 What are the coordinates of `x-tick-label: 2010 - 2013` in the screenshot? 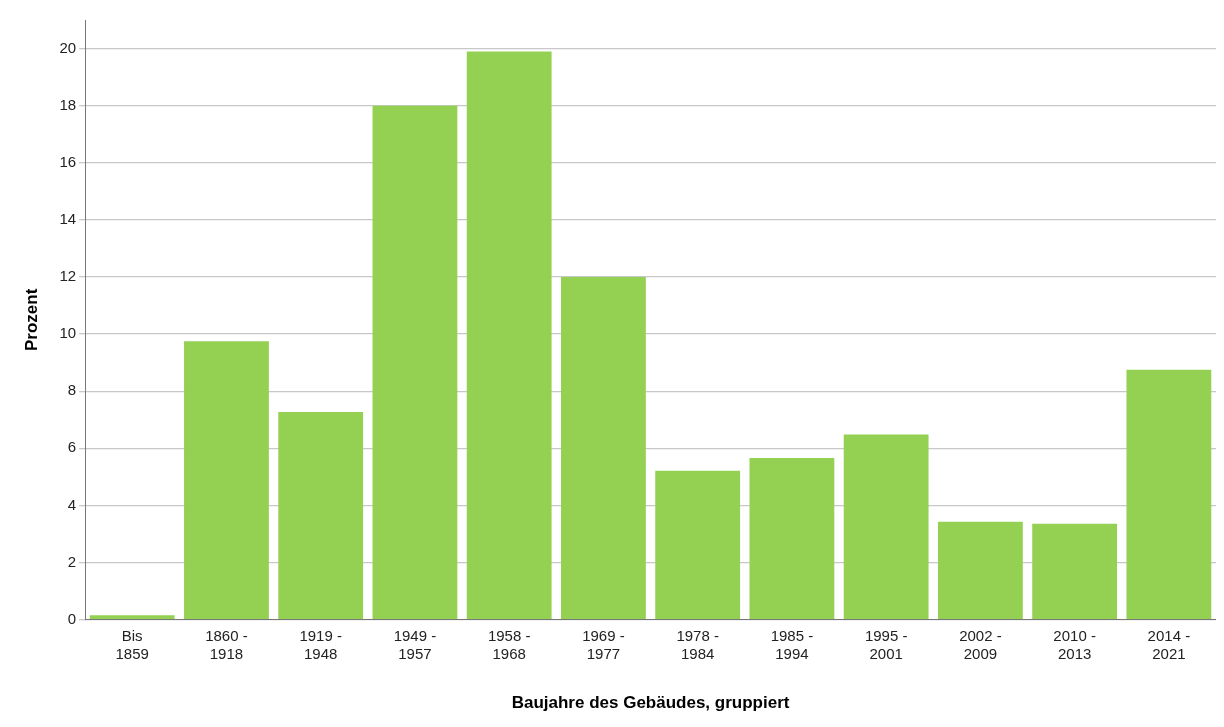 It's located at (1074, 644).